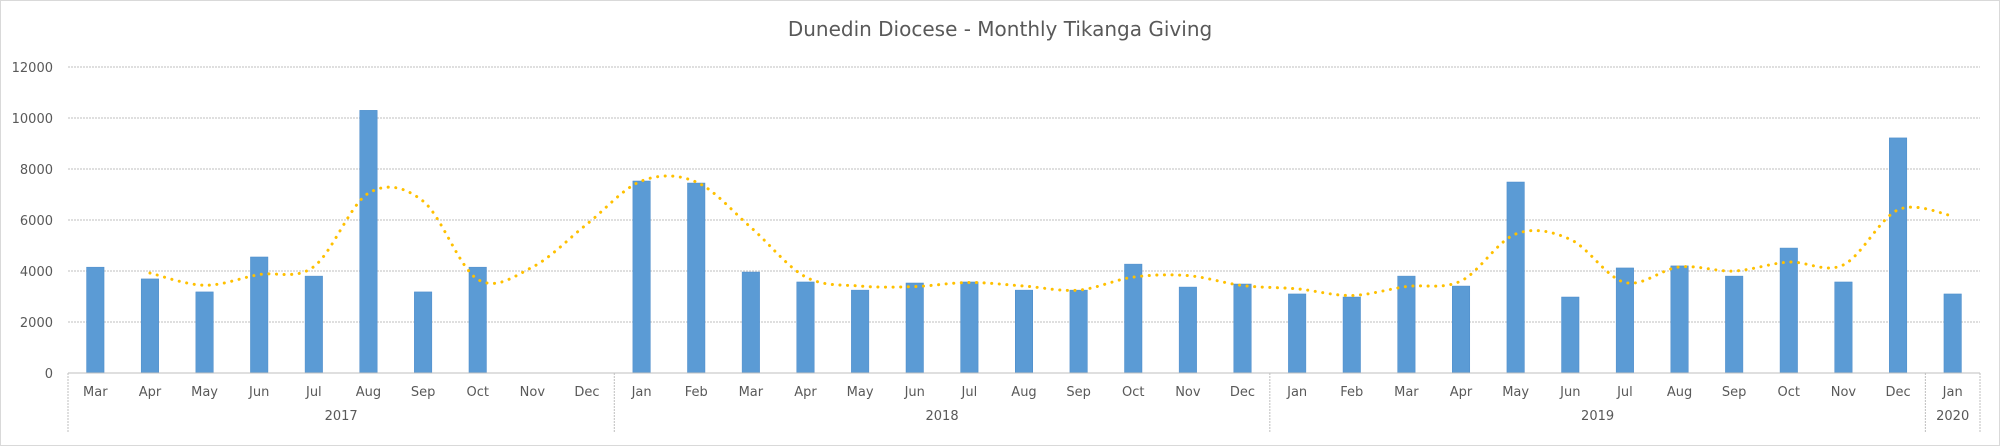 This screenshot has height=446, width=2000. I want to click on y-tick-label: 8000, so click(36, 170).